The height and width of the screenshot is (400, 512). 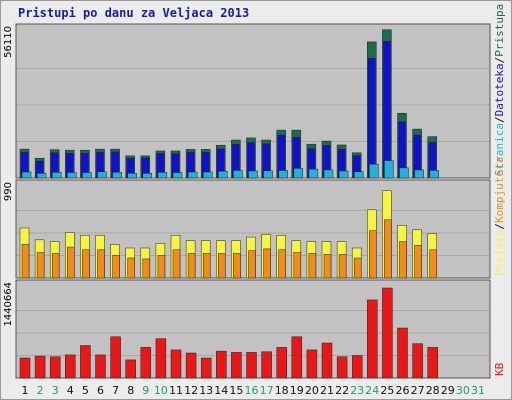 What do you see at coordinates (342, 390) in the screenshot?
I see `x-tick-day-22: 22` at bounding box center [342, 390].